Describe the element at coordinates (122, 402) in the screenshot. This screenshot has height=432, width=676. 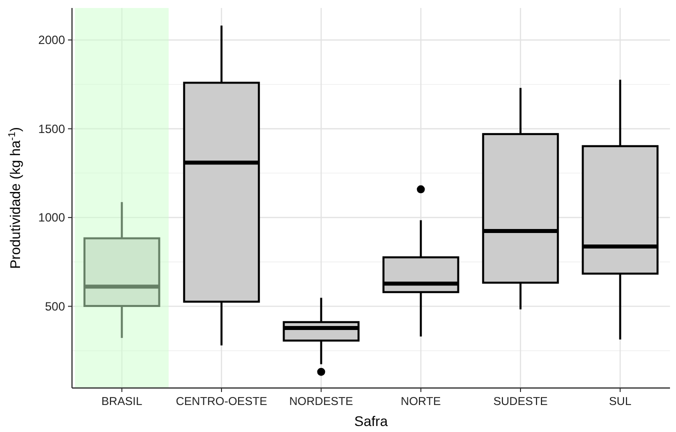
I see `x-tick-label: BRASIL` at that location.